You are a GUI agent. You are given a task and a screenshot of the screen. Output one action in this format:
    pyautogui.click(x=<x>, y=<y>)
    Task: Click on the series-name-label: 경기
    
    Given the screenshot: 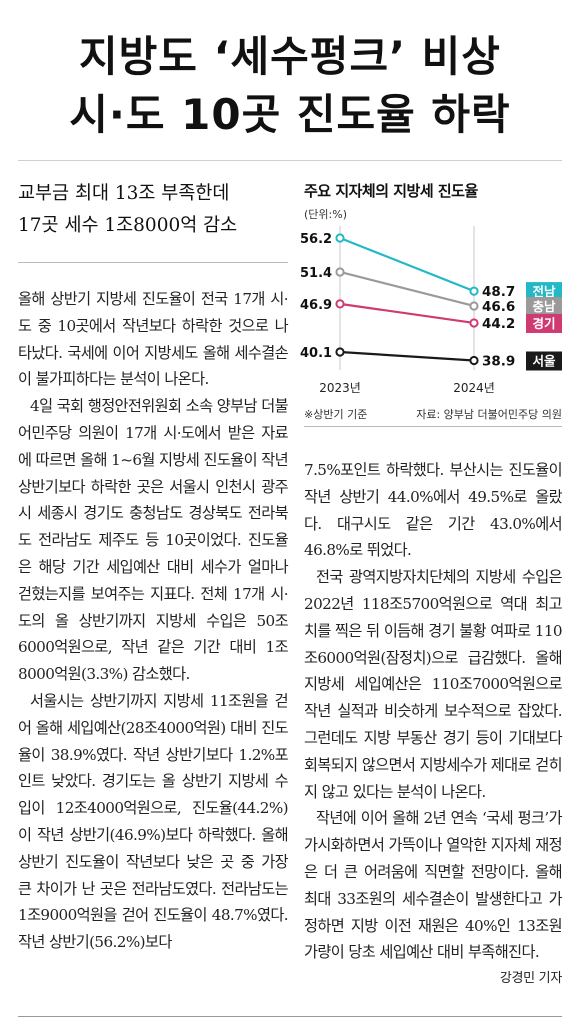 What is the action you would take?
    pyautogui.click(x=543, y=323)
    